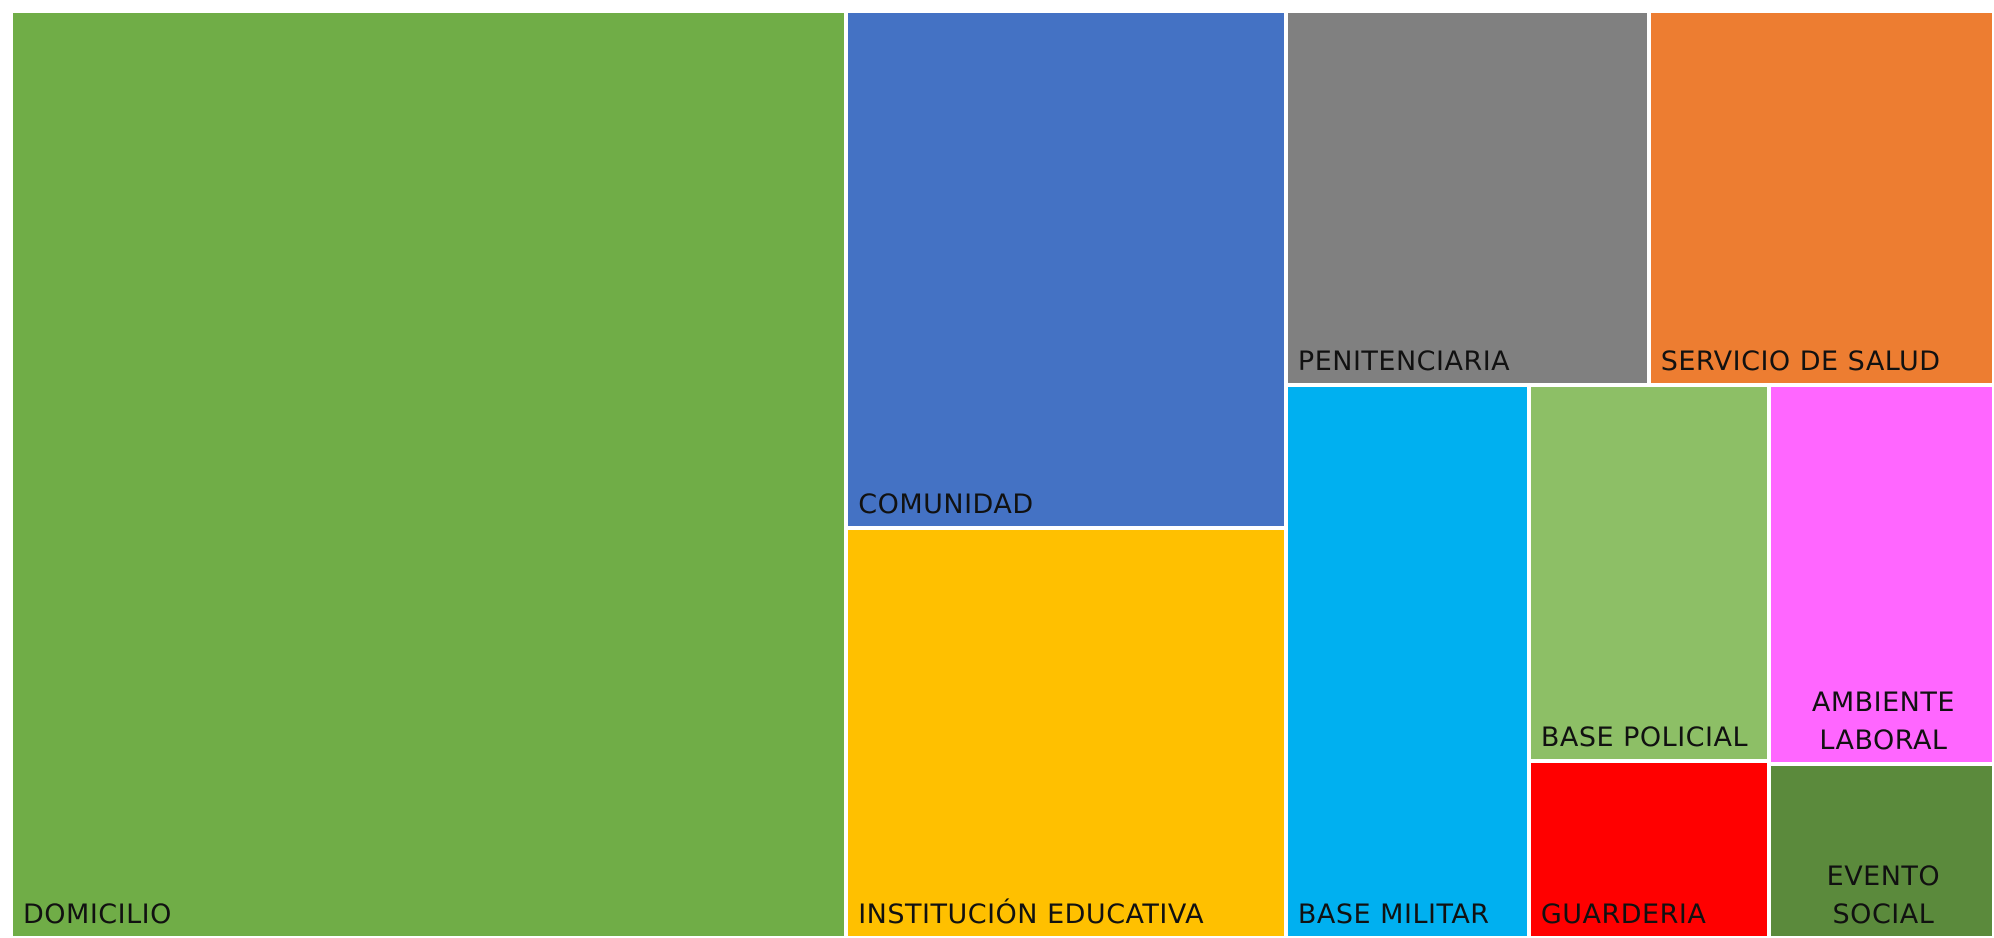  What do you see at coordinates (1883, 721) in the screenshot?
I see `cell-label: AMBIENTE LABORAL` at bounding box center [1883, 721].